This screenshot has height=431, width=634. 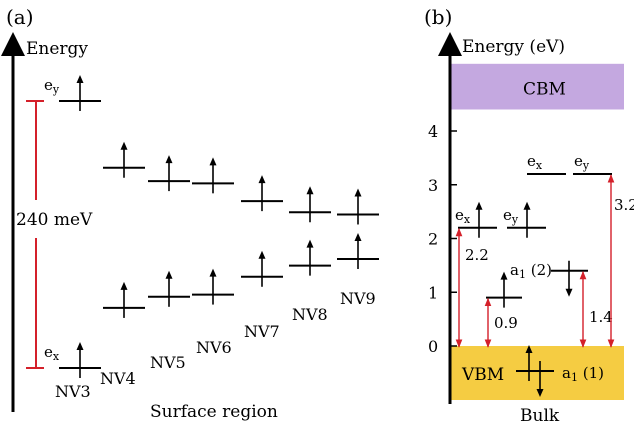 What do you see at coordinates (511, 216) in the screenshot?
I see `label-ey-occupied: ey` at bounding box center [511, 216].